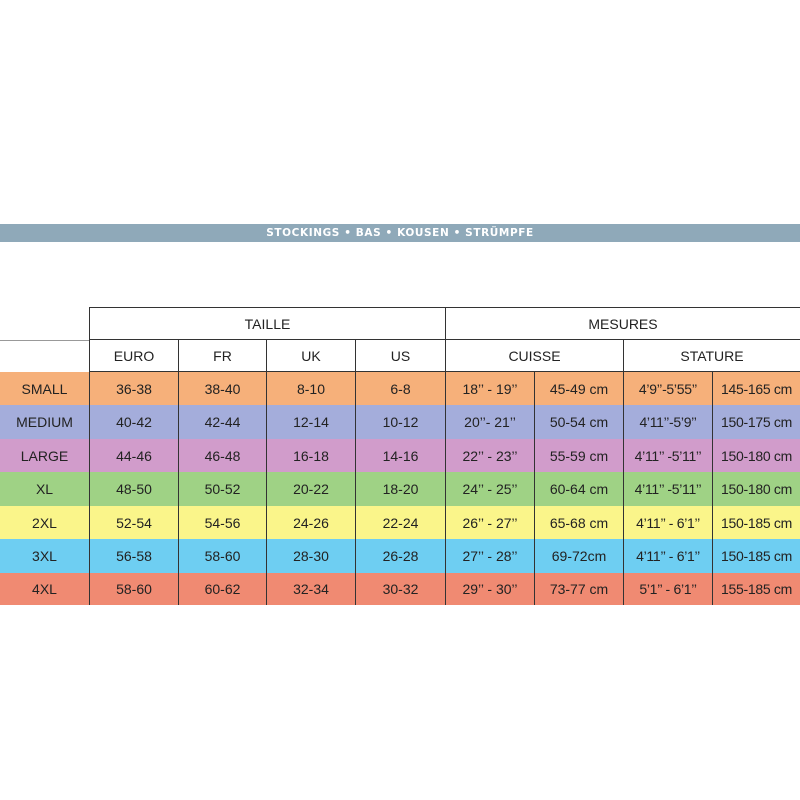  I want to click on uk-value: 20-22, so click(310, 489).